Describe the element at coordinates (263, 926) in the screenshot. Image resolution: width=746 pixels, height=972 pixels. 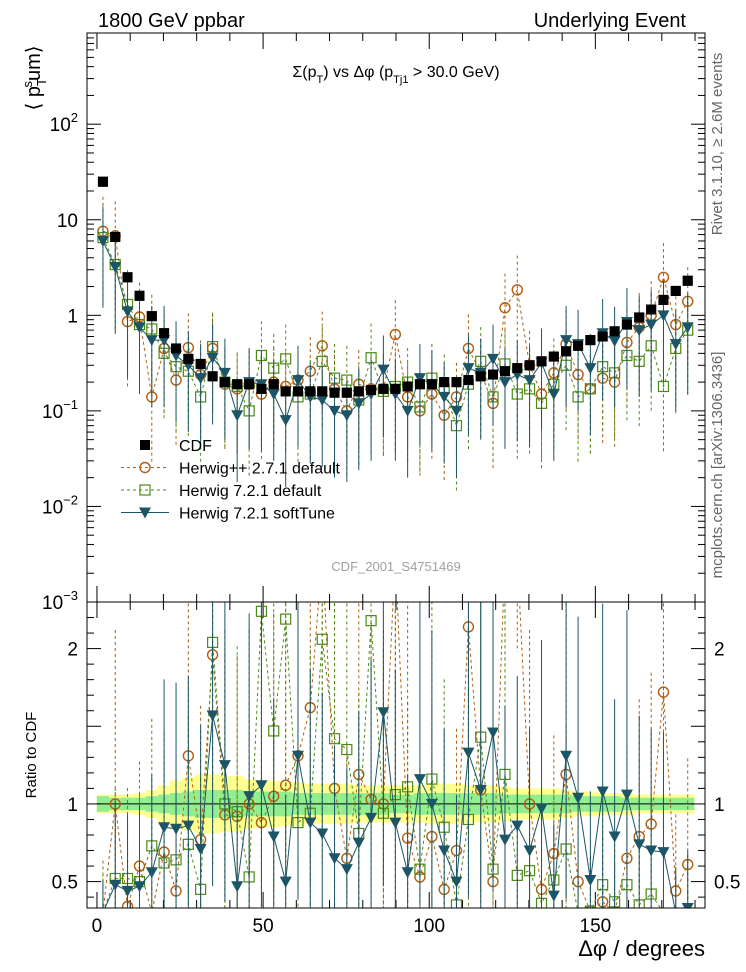
I see `x-tick-label: 50` at that location.